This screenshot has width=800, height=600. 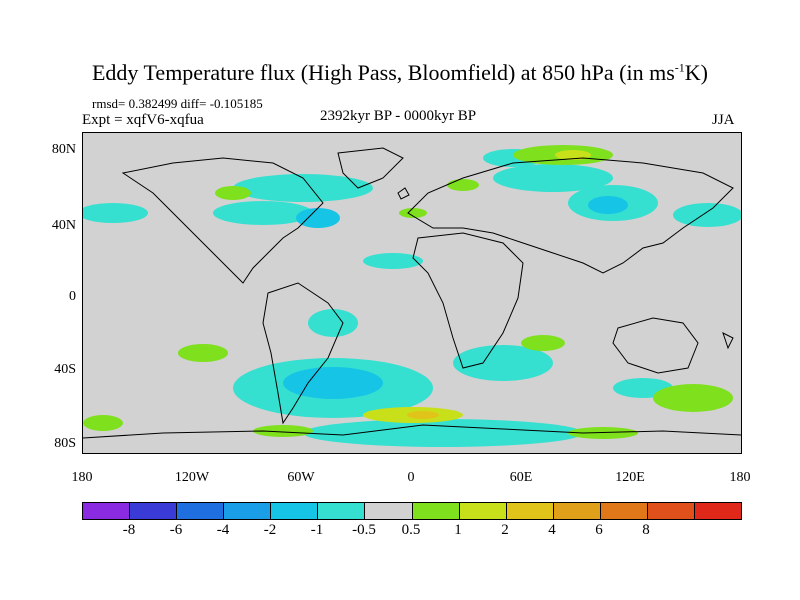 I want to click on colorbar-label: -0.5, so click(x=364, y=530).